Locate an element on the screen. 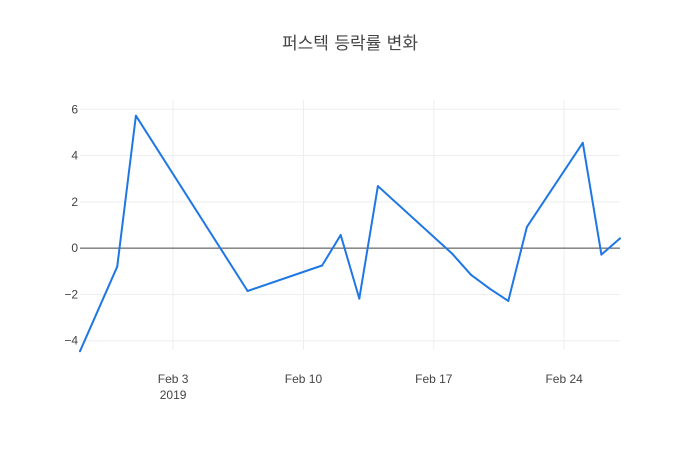 This screenshot has width=700, height=450. x-tick-label: Feb 3 is located at coordinates (173, 379).